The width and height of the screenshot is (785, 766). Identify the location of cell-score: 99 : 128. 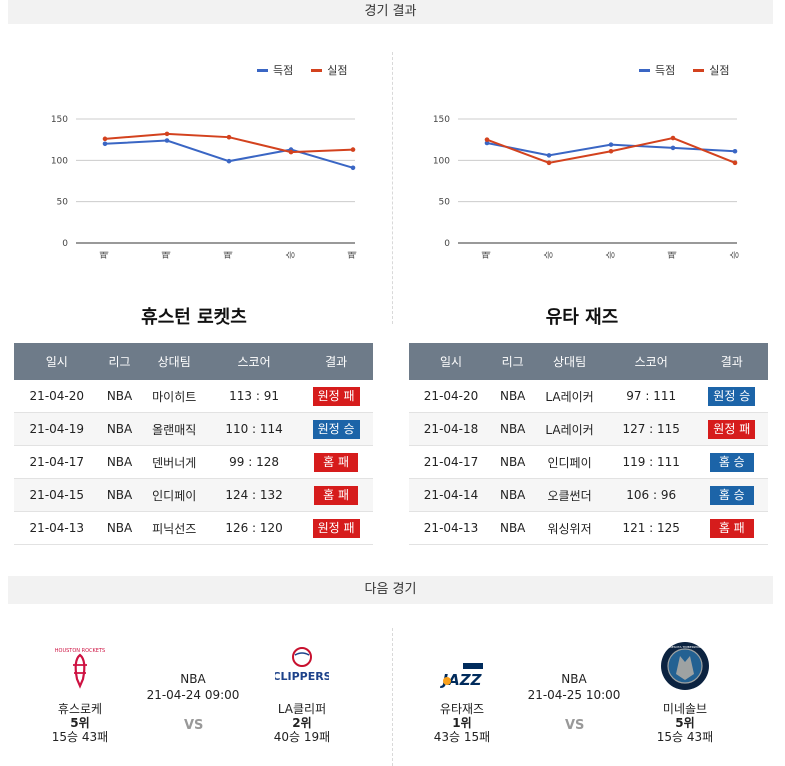
(254, 462).